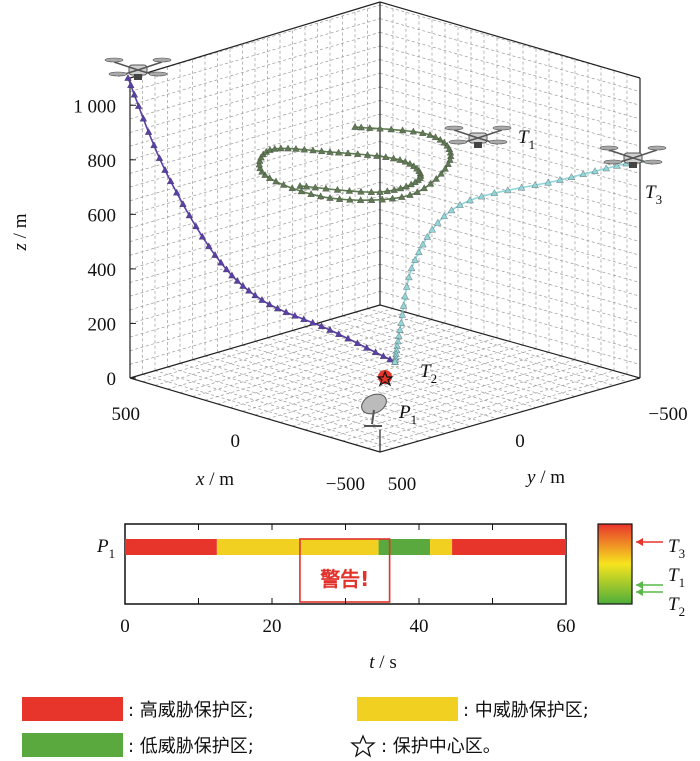 The height and width of the screenshot is (761, 700). I want to click on threat-timeline-chart: 警告! 0 20 40 60 P1 t / s, so click(336, 598).